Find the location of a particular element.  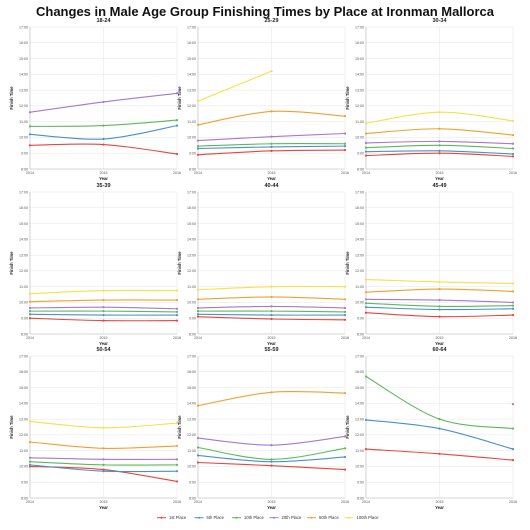

panel-title: 60-64 is located at coordinates (439, 350).